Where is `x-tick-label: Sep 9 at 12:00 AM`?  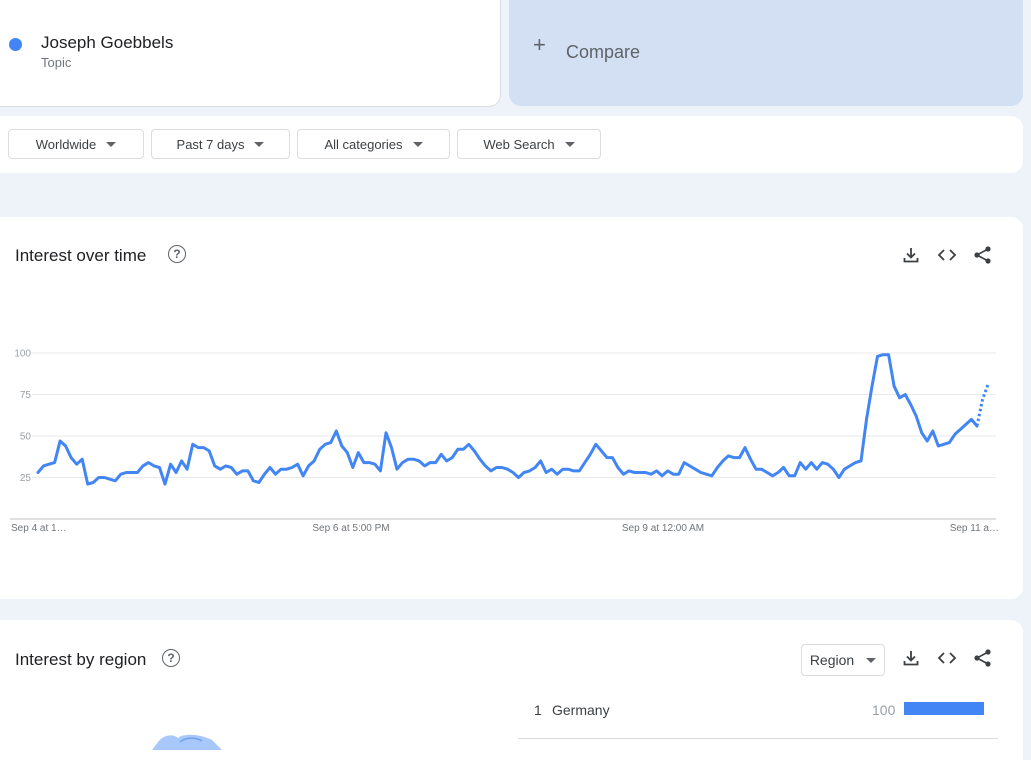
x-tick-label: Sep 9 at 12:00 AM is located at coordinates (663, 528).